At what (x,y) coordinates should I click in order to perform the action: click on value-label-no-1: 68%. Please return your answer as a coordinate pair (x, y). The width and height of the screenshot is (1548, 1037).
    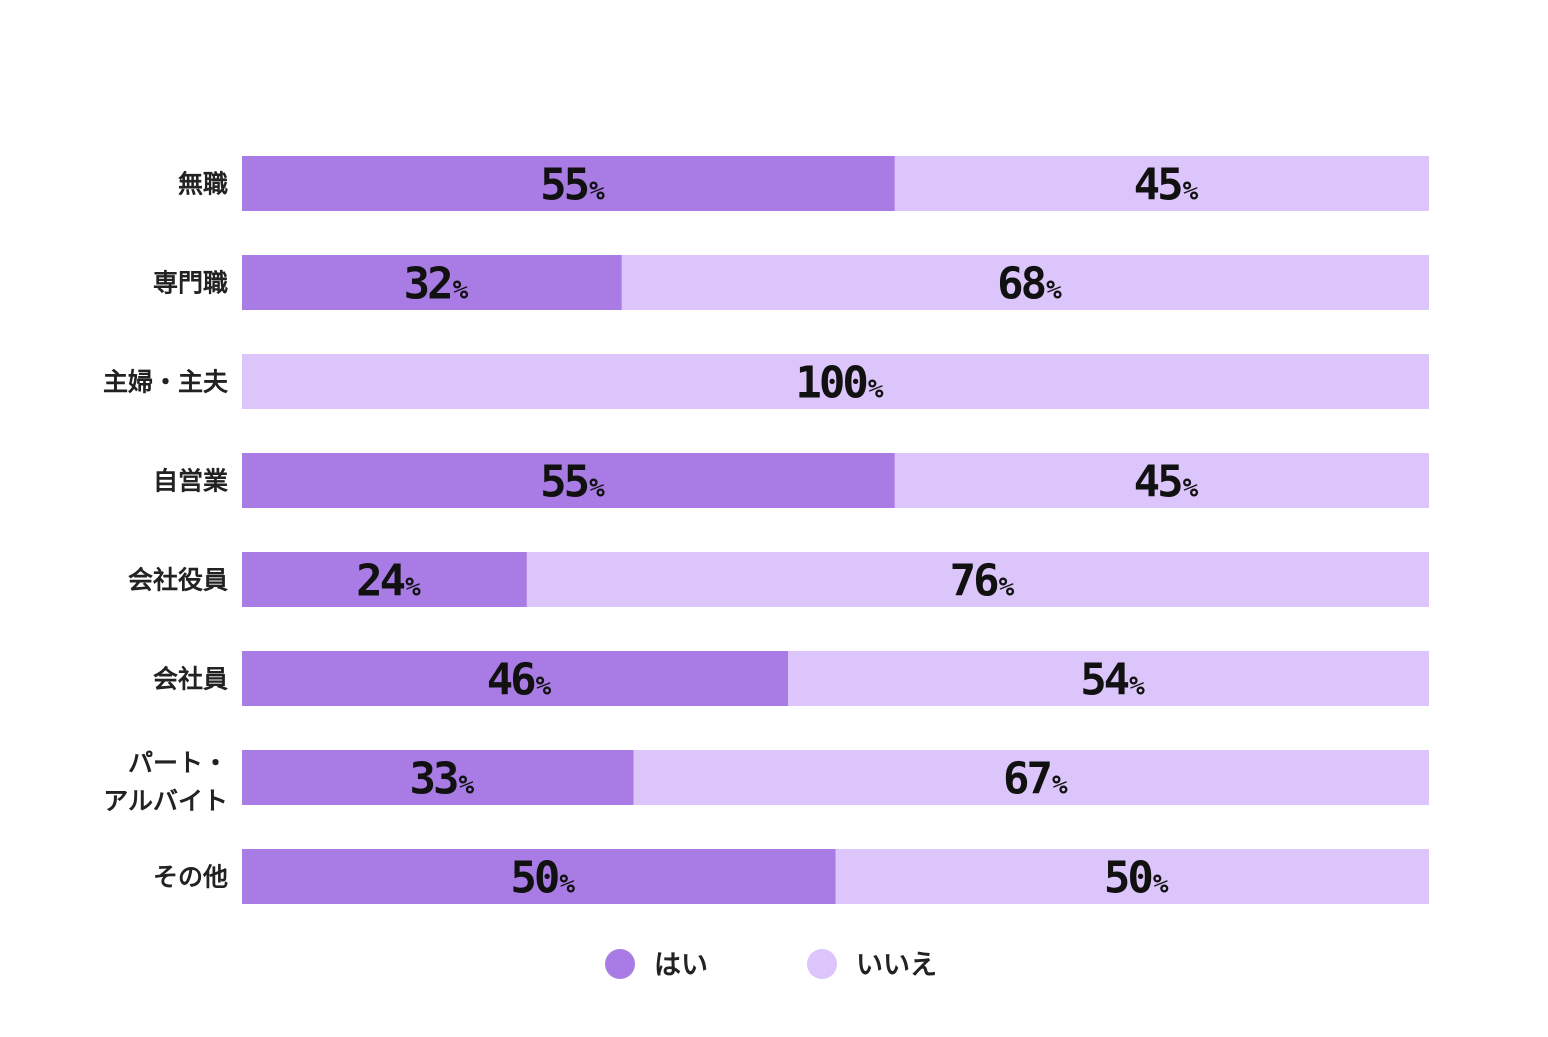
    Looking at the image, I should click on (1029, 284).